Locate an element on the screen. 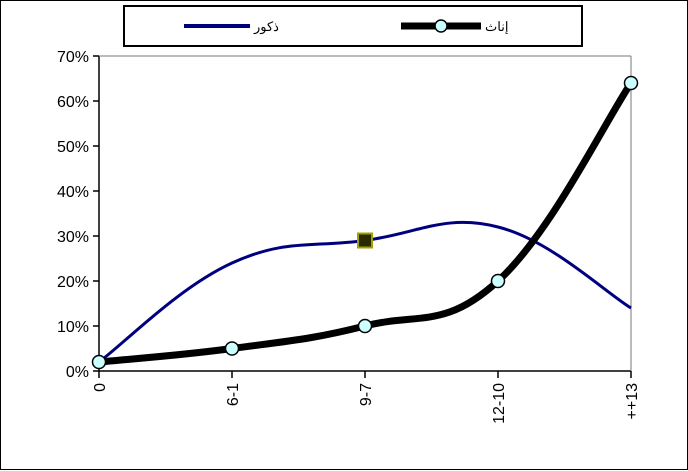 The height and width of the screenshot is (471, 688). x-tick-label: 6-1 is located at coordinates (233, 394).